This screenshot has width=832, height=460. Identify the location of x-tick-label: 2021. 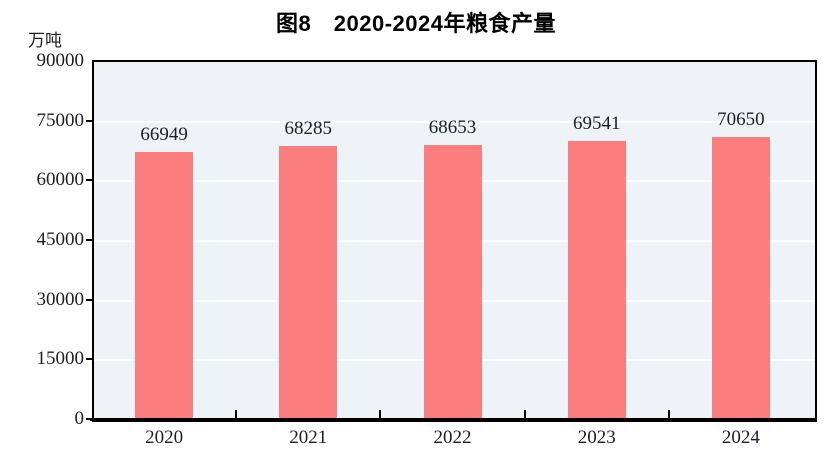
(308, 437).